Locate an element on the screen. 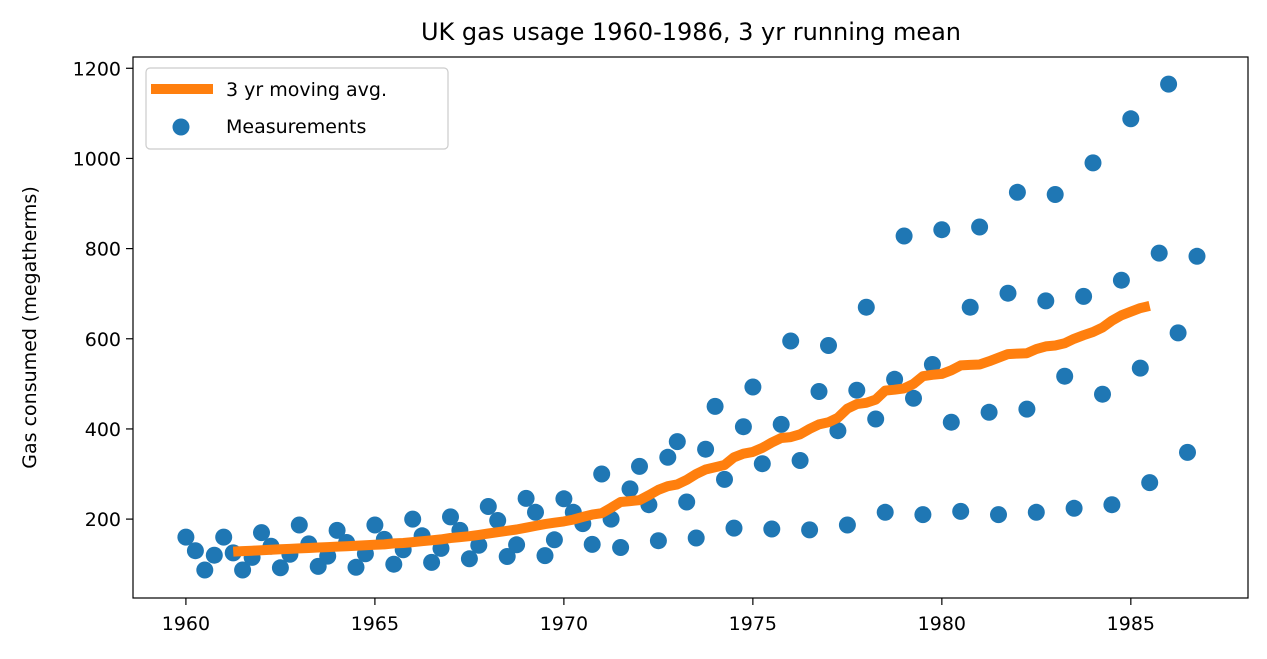 The width and height of the screenshot is (1267, 659). x-tick-label: 1975 is located at coordinates (753, 624).